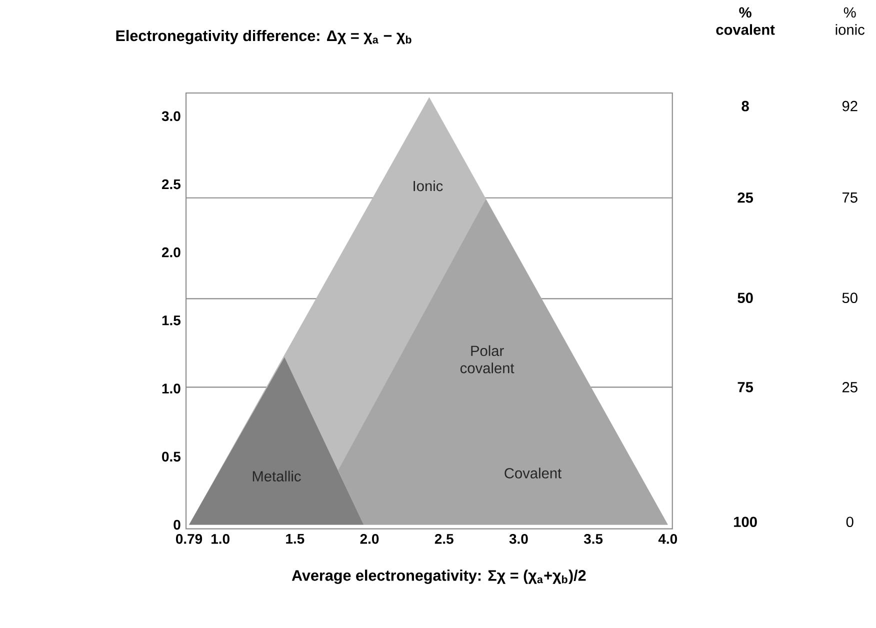 This screenshot has height=628, width=876. I want to click on x-tick-label: 0.79, so click(189, 539).